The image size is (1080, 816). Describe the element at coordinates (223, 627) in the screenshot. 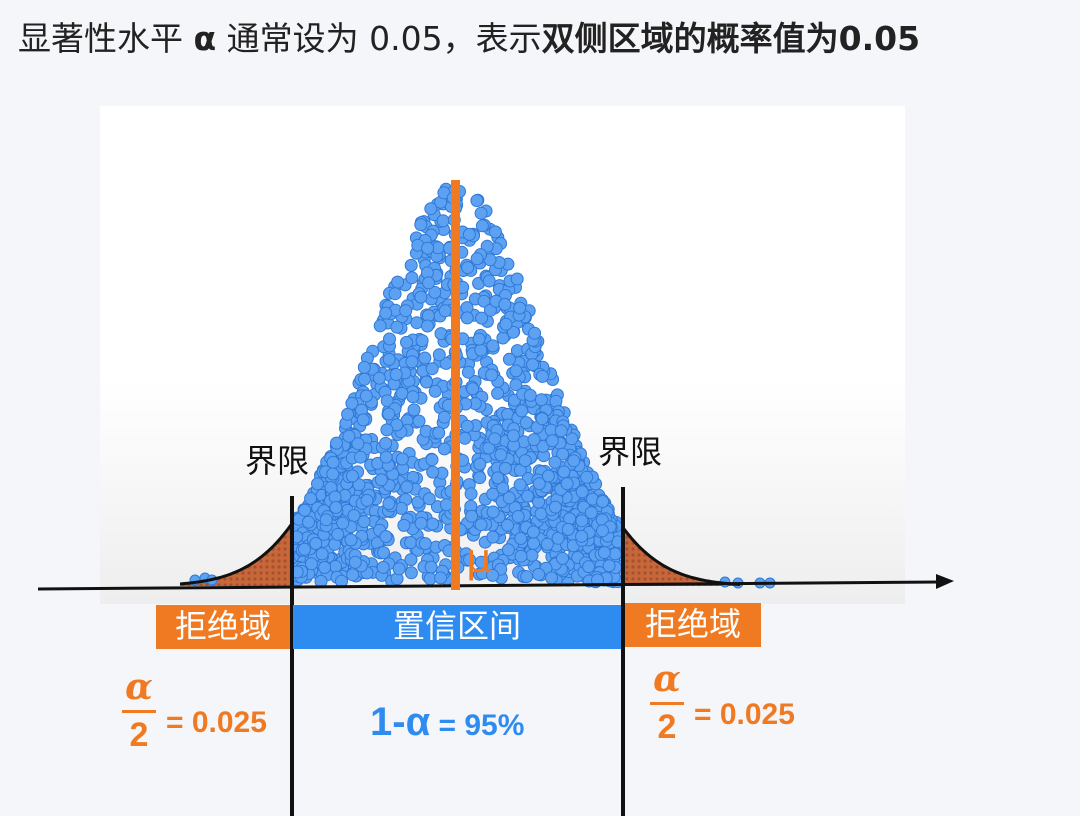

I see `left-rejection-region-label: 拒绝域` at that location.